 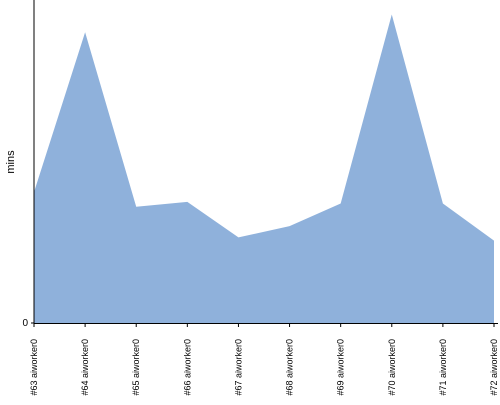 What do you see at coordinates (290, 367) in the screenshot?
I see `x-tick-label: #68 aiworker0` at bounding box center [290, 367].